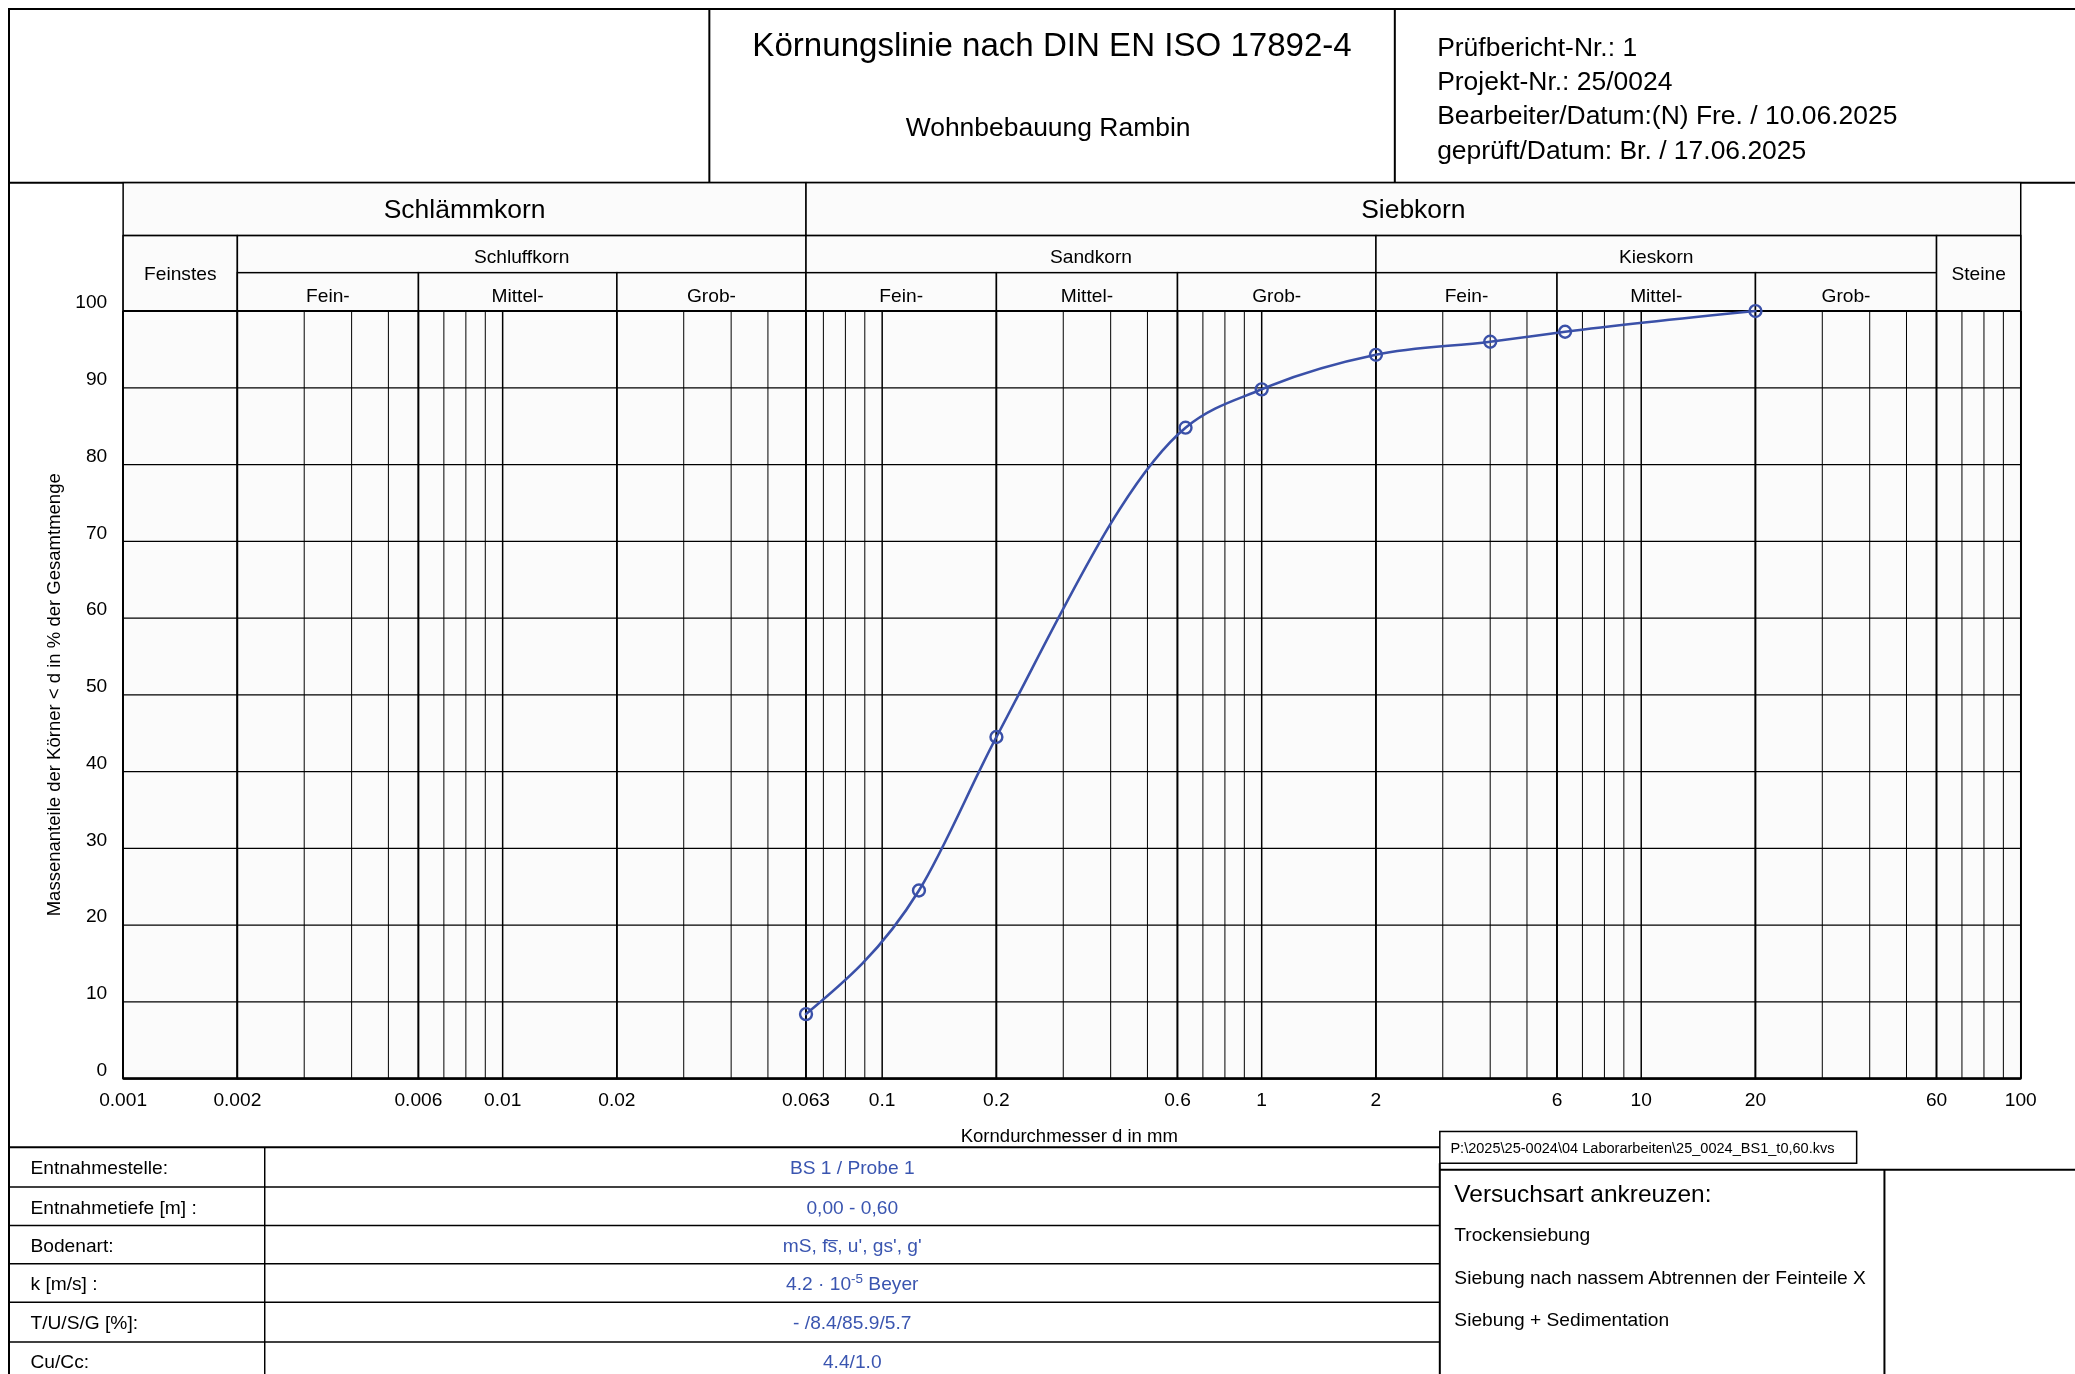 The image size is (2075, 1374). Describe the element at coordinates (852, 1207) in the screenshot. I see `text: 0,00 - 0,60` at that location.